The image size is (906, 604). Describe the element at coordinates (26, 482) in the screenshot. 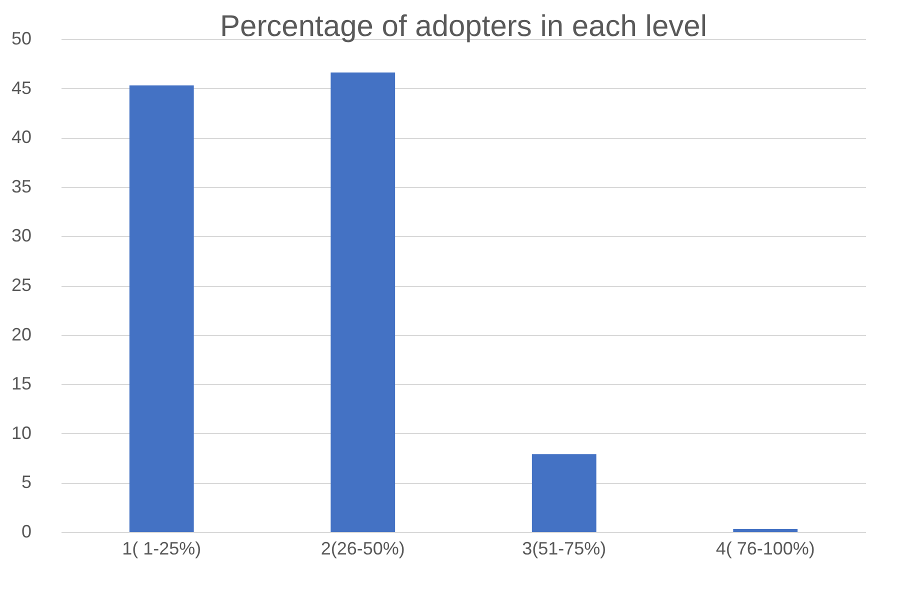

I see `y-tick-label: 5` at that location.